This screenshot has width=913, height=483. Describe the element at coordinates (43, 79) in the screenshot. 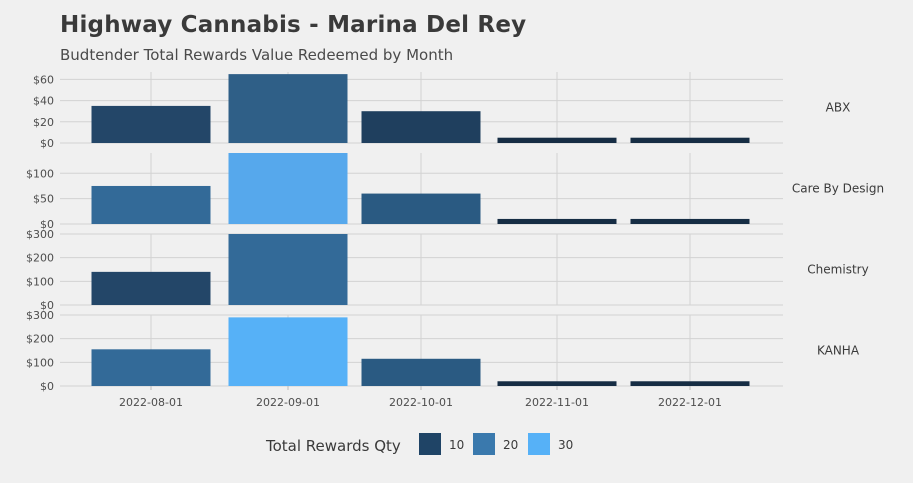

I see `y-tick-label: $60` at that location.